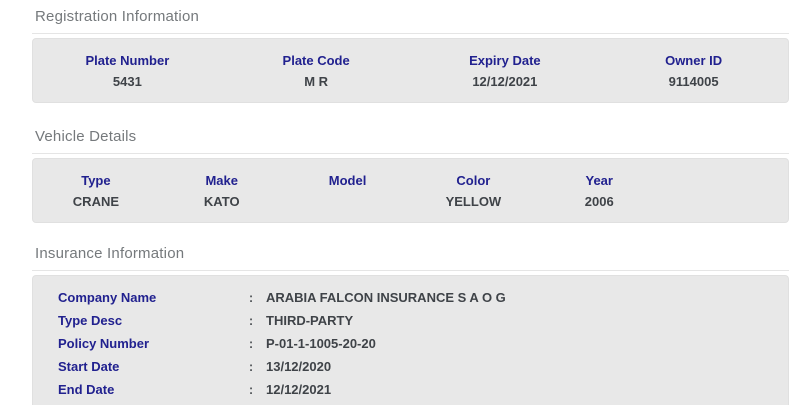 Image resolution: width=803 pixels, height=405 pixels. What do you see at coordinates (410, 20) in the screenshot?
I see `registration-section-title: Registration Information` at bounding box center [410, 20].